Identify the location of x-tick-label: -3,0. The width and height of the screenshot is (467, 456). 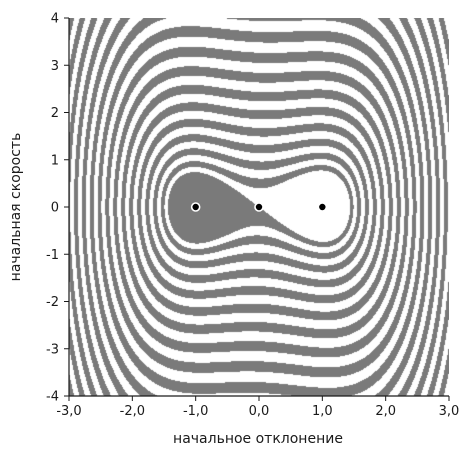
(68, 411).